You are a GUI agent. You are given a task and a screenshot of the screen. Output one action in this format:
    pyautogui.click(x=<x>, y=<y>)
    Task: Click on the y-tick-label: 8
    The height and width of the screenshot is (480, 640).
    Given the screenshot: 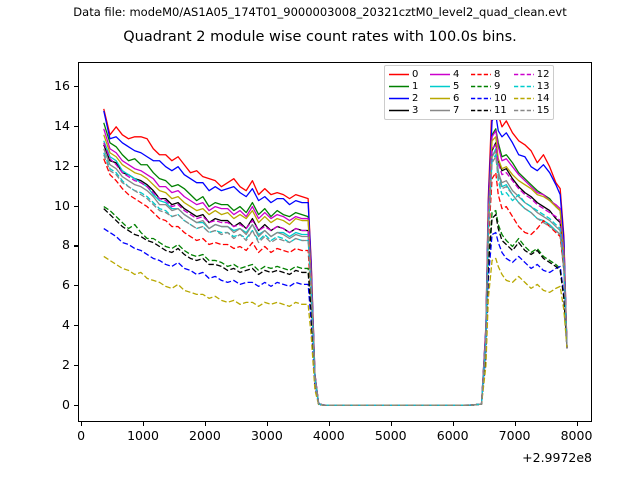 What is the action you would take?
    pyautogui.click(x=66, y=245)
    